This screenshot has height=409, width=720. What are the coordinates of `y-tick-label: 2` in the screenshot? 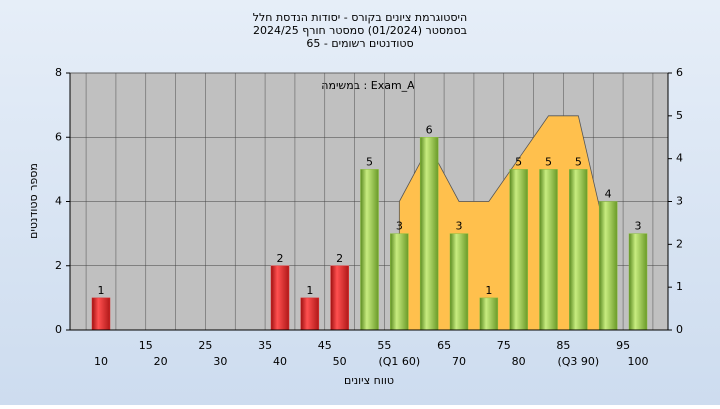 It's located at (58, 265).